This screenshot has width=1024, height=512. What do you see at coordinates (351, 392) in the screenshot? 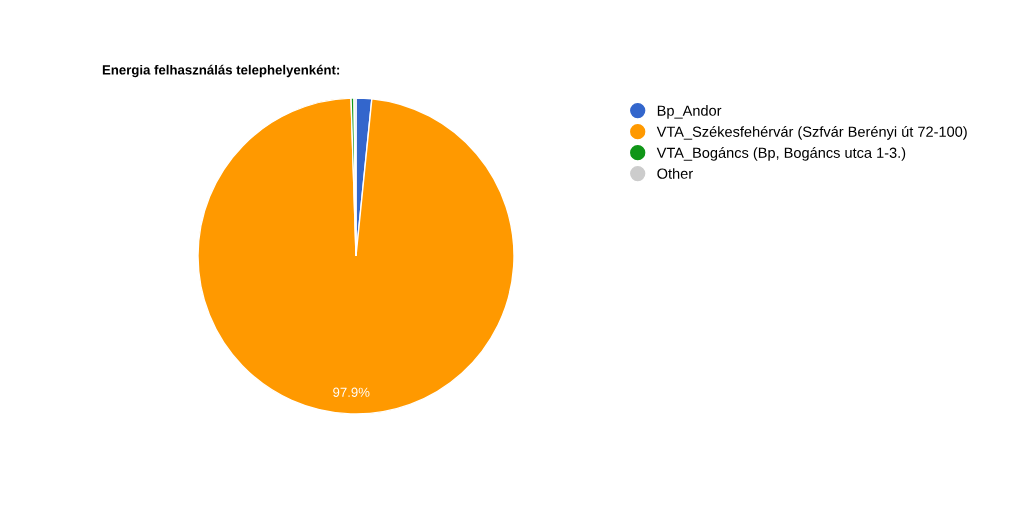
I see `data-label: 97.9%` at bounding box center [351, 392].